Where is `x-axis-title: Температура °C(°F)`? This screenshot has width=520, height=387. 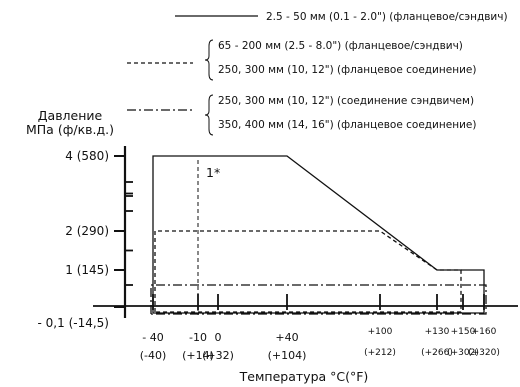 x-axis-title: Температура °C(°F) is located at coordinates (304, 376).